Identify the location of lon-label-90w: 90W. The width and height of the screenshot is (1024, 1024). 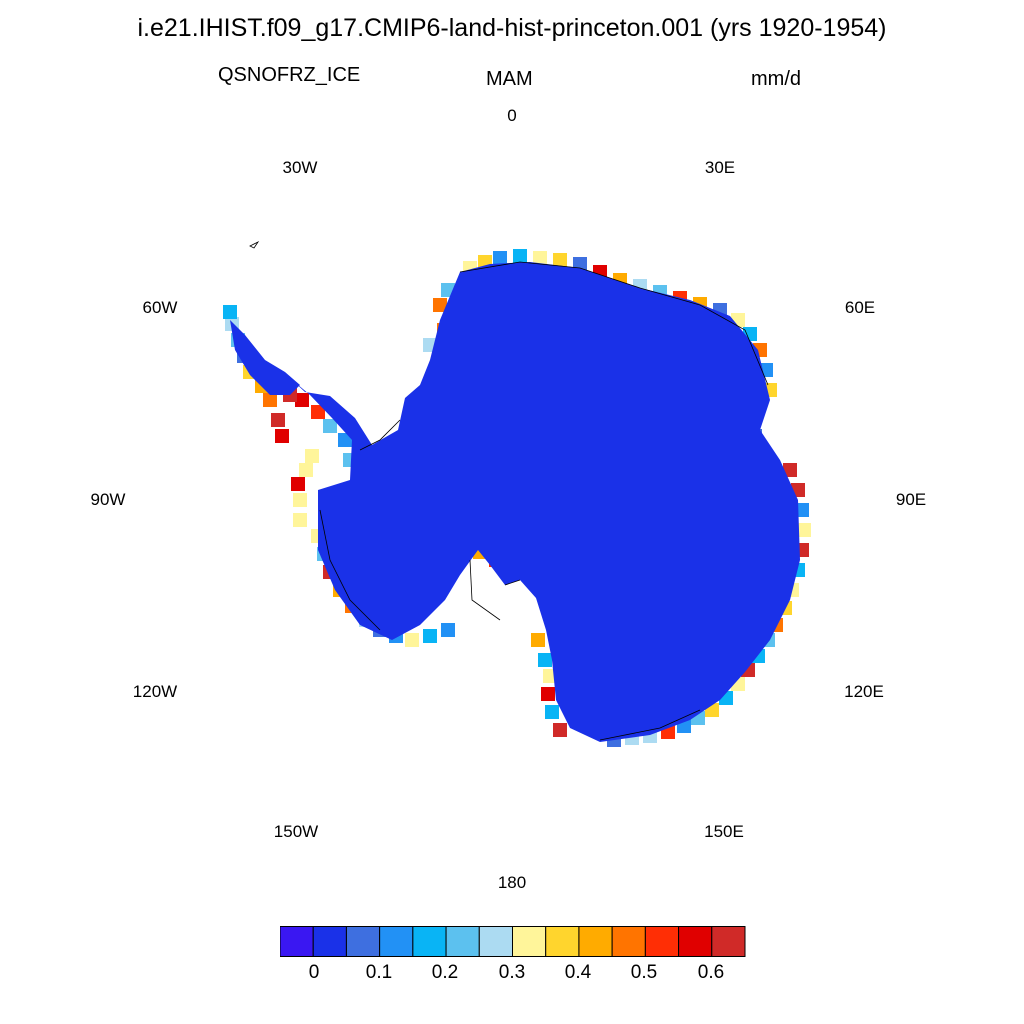
(108, 499).